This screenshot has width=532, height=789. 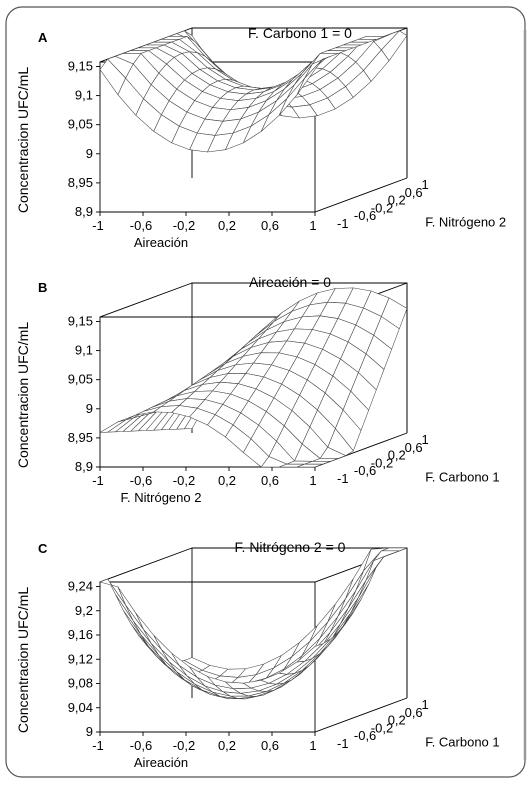 What do you see at coordinates (42, 287) in the screenshot?
I see `panel-label: B` at bounding box center [42, 287].